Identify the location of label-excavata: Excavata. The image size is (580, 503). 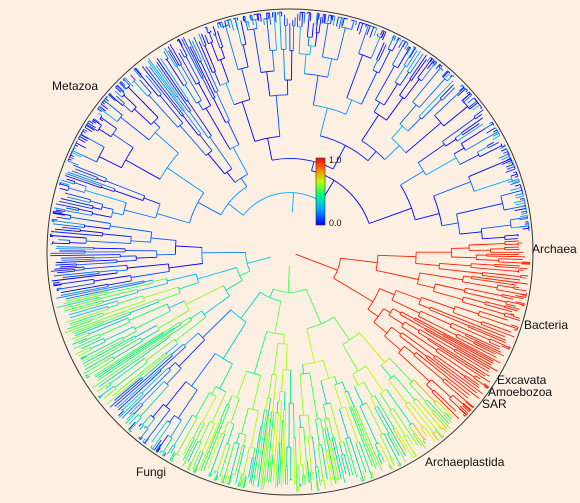
(522, 380).